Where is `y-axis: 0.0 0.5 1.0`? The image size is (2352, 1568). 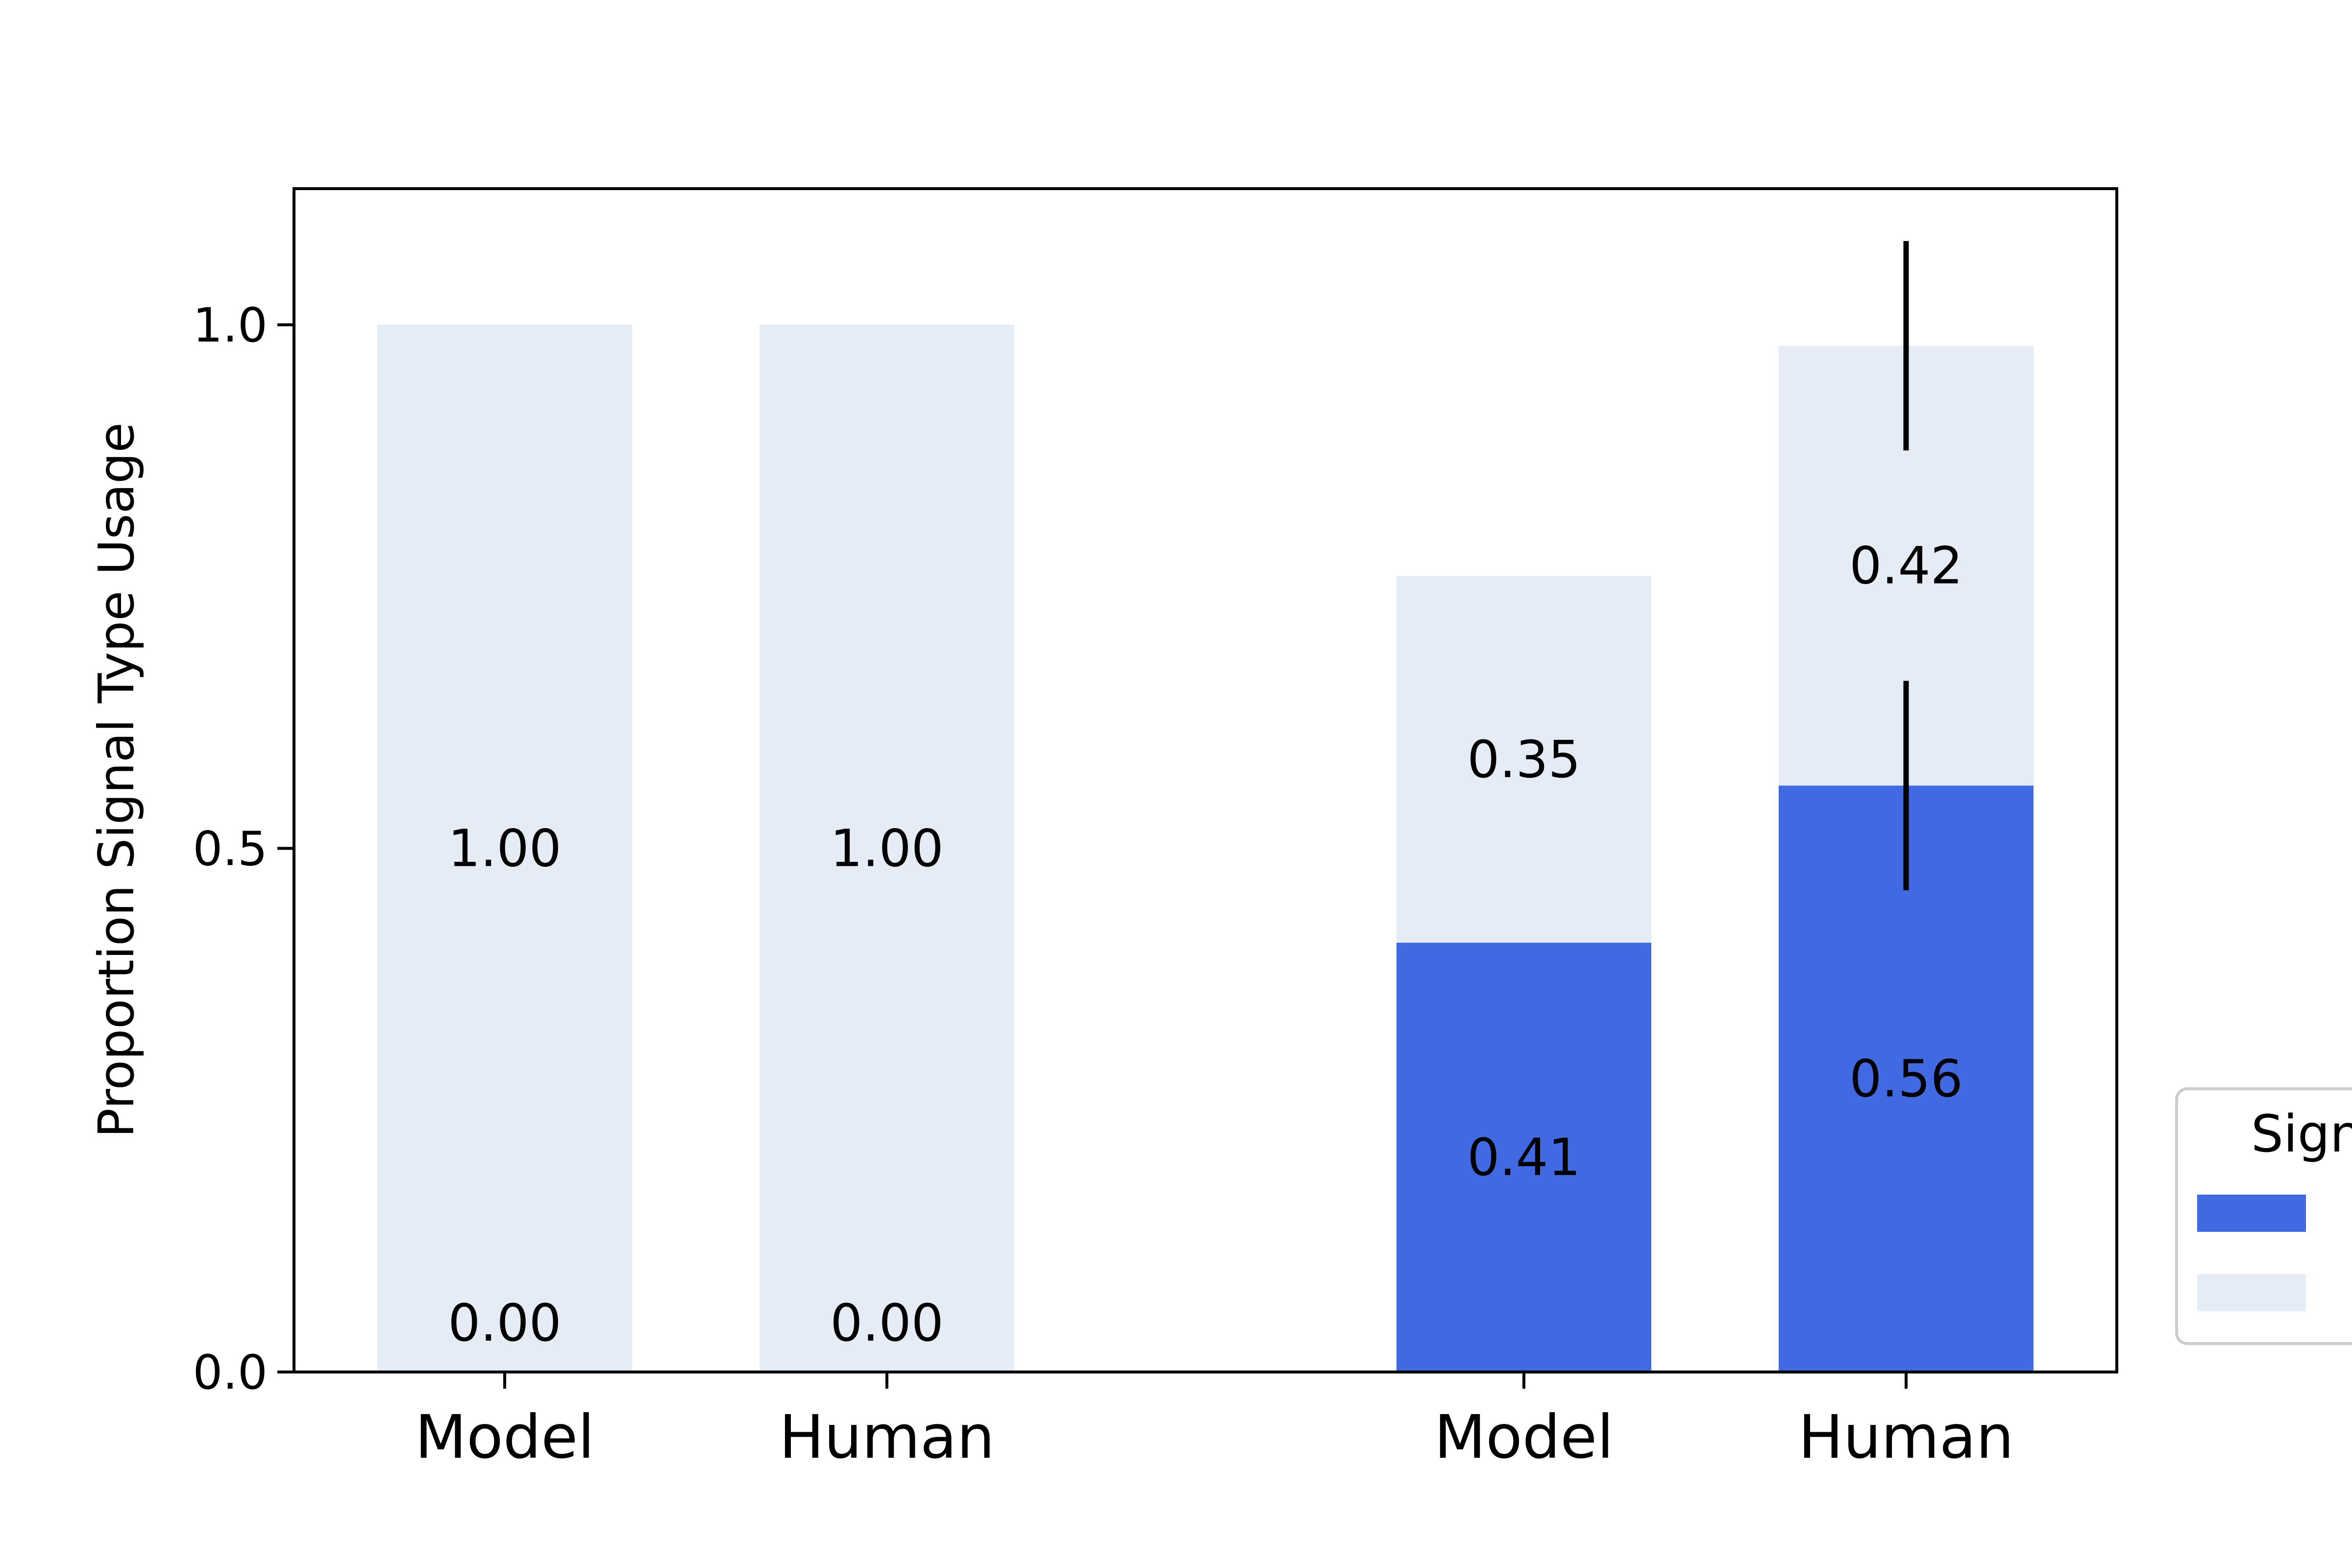 y-axis: 0.0 0.5 1.0 is located at coordinates (243, 849).